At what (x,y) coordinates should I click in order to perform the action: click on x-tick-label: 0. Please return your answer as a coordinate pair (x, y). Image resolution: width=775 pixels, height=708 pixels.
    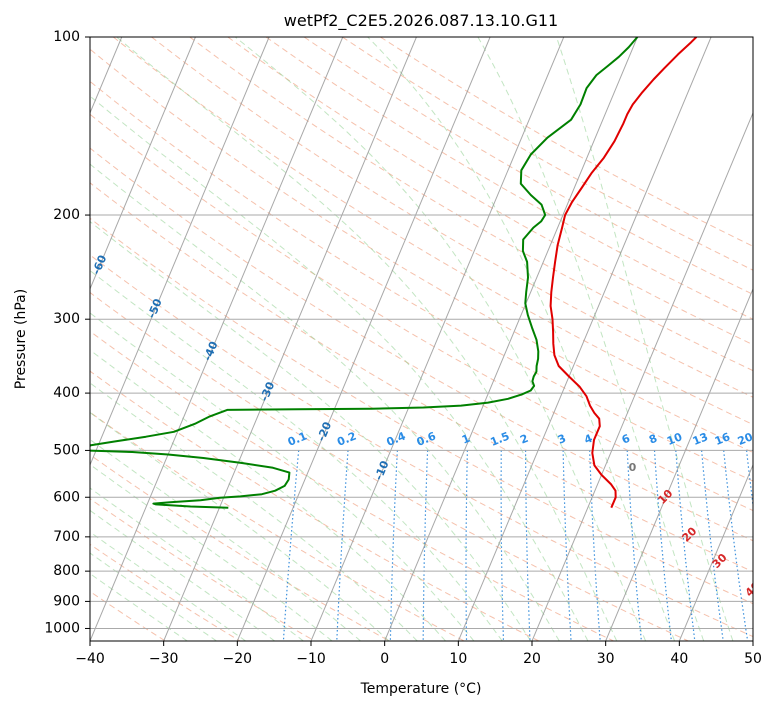
    Looking at the image, I should click on (384, 659).